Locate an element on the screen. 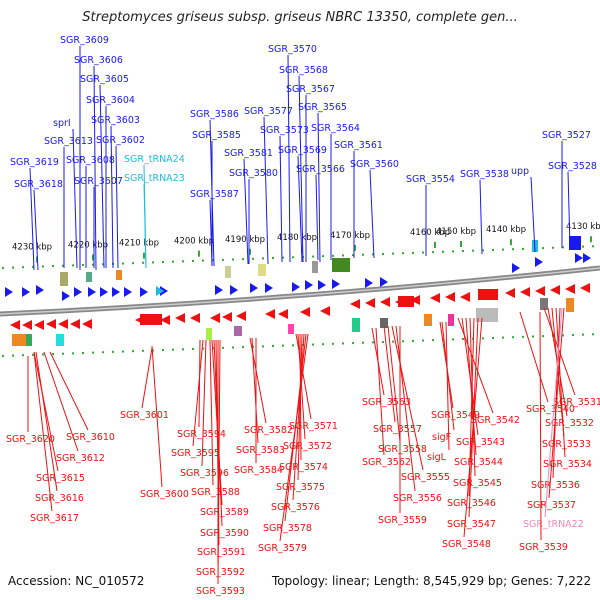  bottom-gene-label: SGR_3592 is located at coordinates (220, 572).